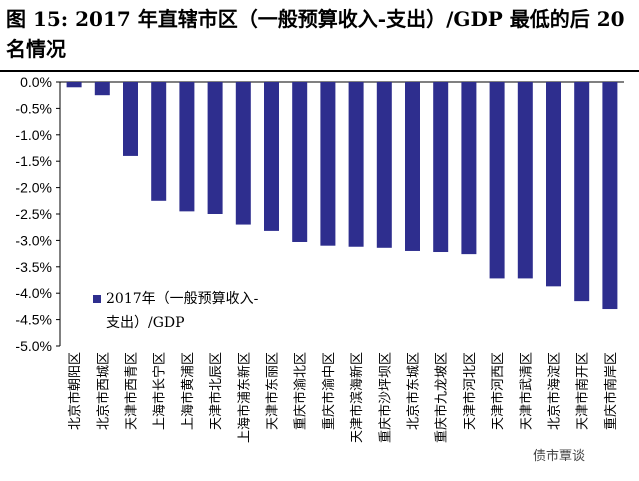 Image resolution: width=639 pixels, height=481 pixels. What do you see at coordinates (244, 397) in the screenshot?
I see `x-tick-label: 上海市浦东新区` at bounding box center [244, 397].